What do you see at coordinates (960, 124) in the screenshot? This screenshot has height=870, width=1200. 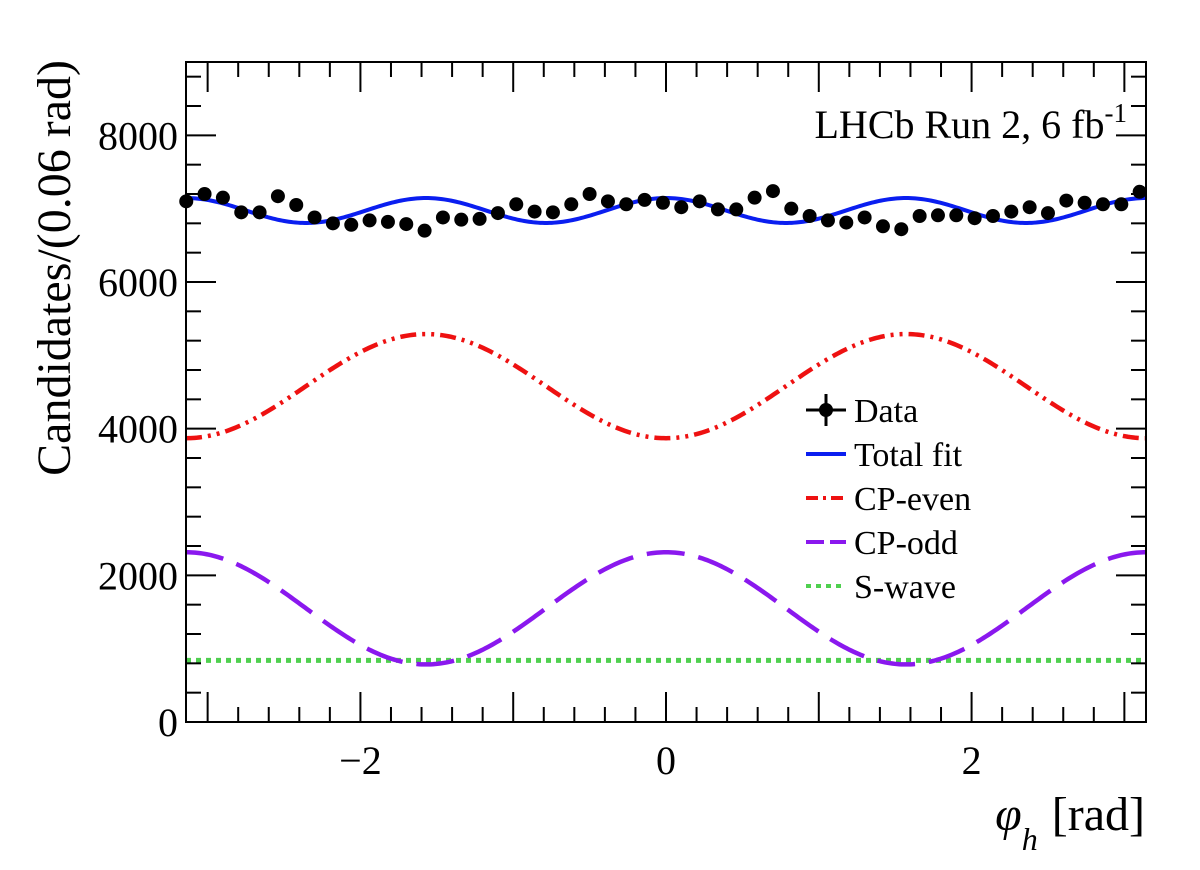 I see `annotation-text: LHCb Run 2, 6 fb` at bounding box center [960, 124].